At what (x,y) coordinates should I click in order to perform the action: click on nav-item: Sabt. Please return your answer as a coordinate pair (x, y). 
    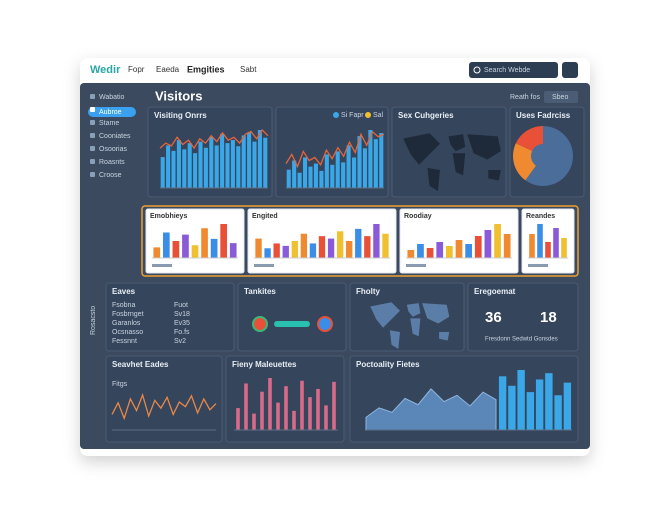
    Looking at the image, I should click on (248, 69).